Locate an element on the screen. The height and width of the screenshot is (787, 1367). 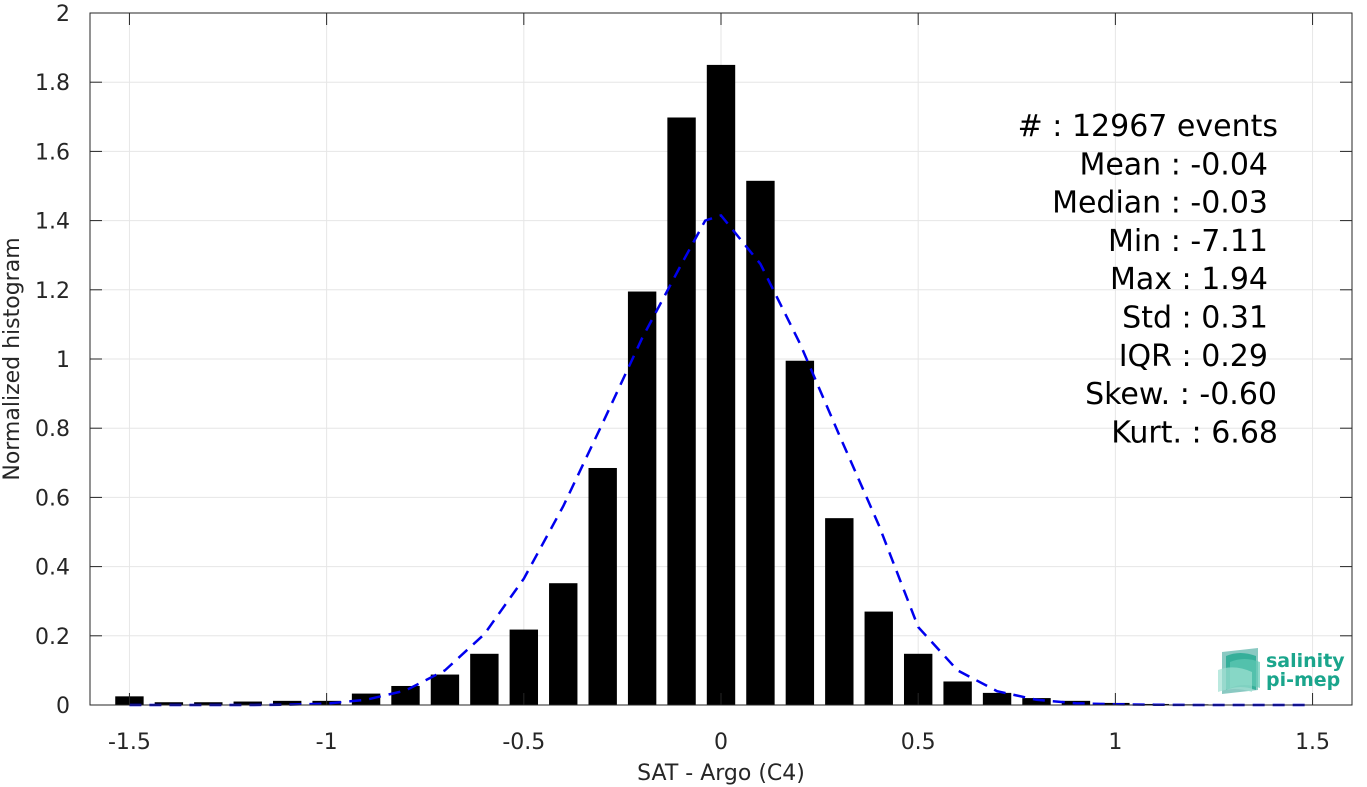
salinity-pi-mep-logo: salinity pi-mep is located at coordinates (1281, 671).